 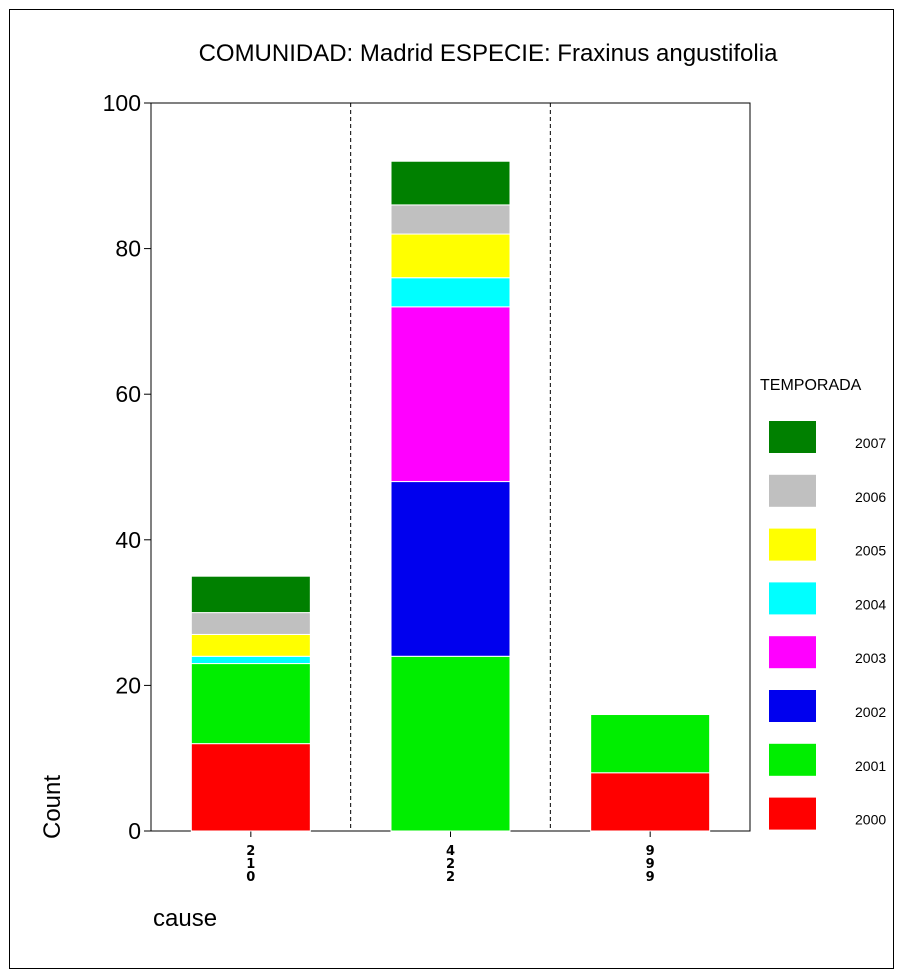 I want to click on legend-label: 2005, so click(x=870, y=551).